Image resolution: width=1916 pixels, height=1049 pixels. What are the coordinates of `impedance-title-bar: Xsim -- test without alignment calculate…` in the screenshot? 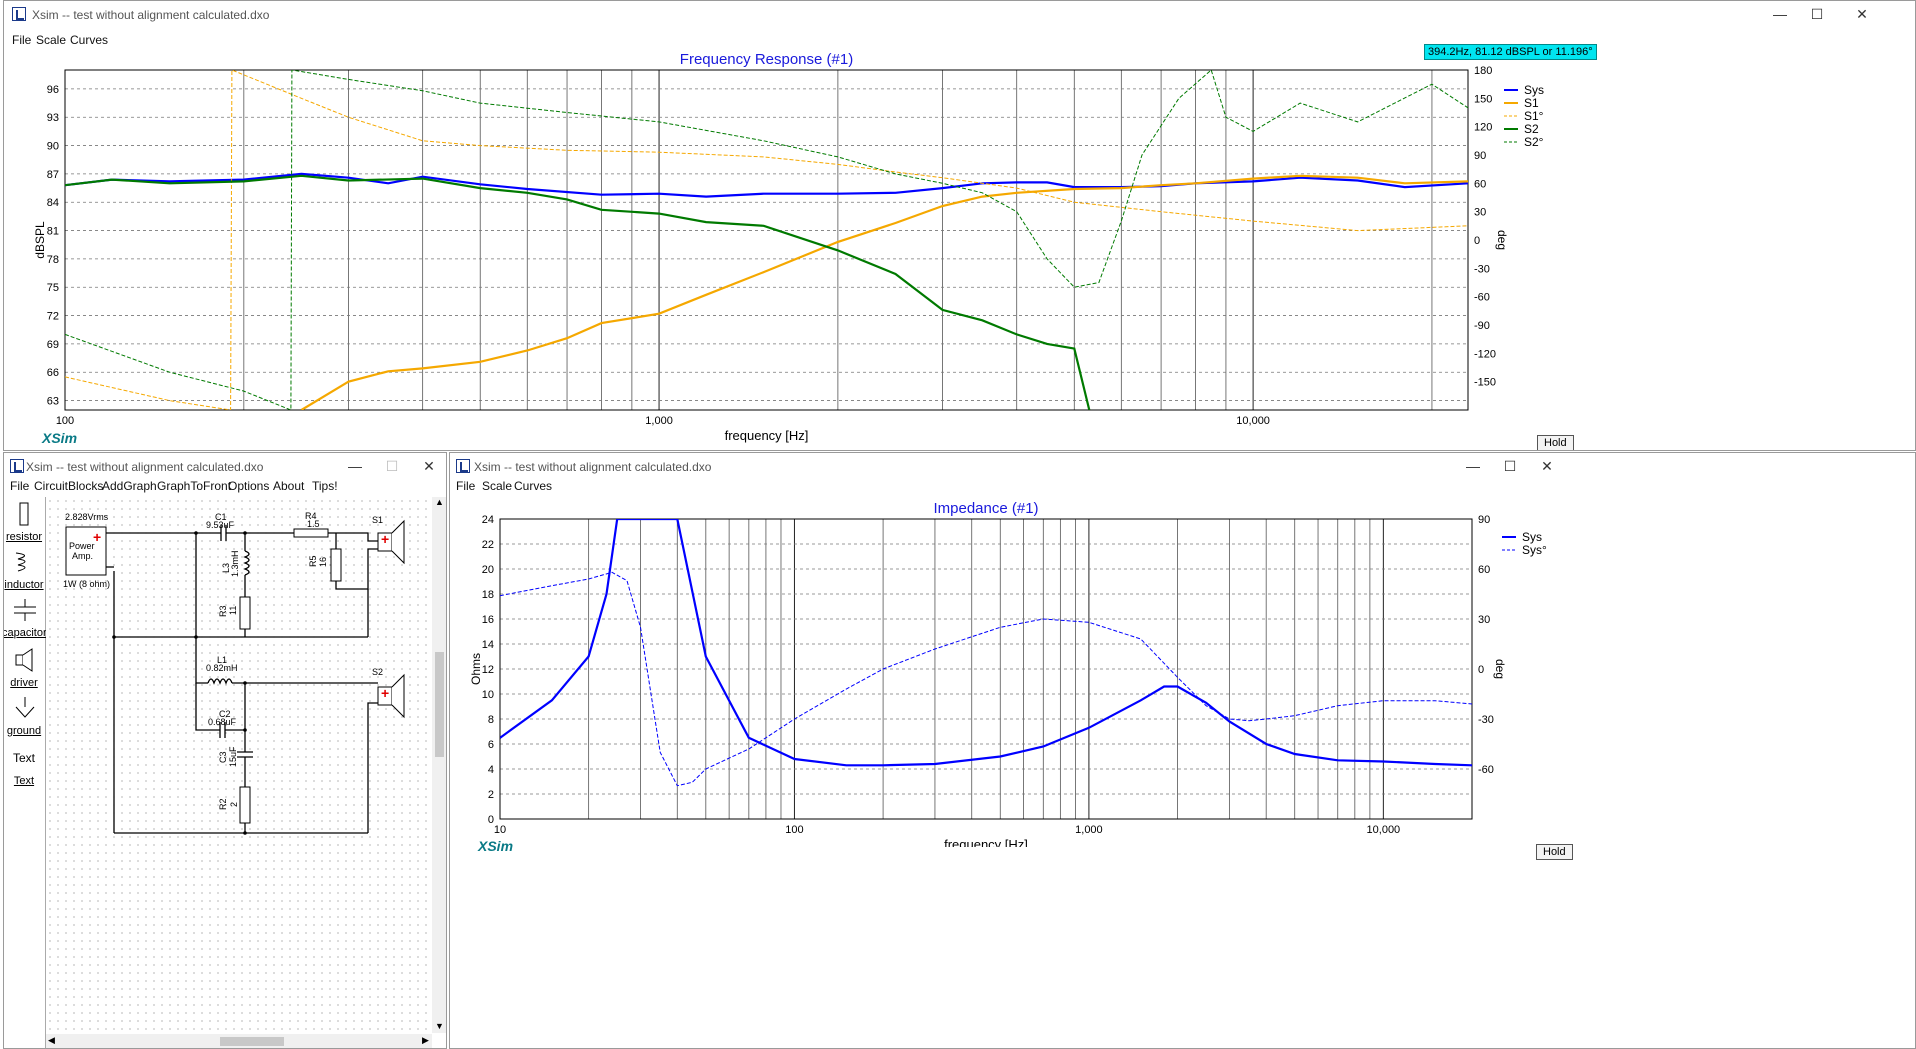 It's located at (1182, 468).